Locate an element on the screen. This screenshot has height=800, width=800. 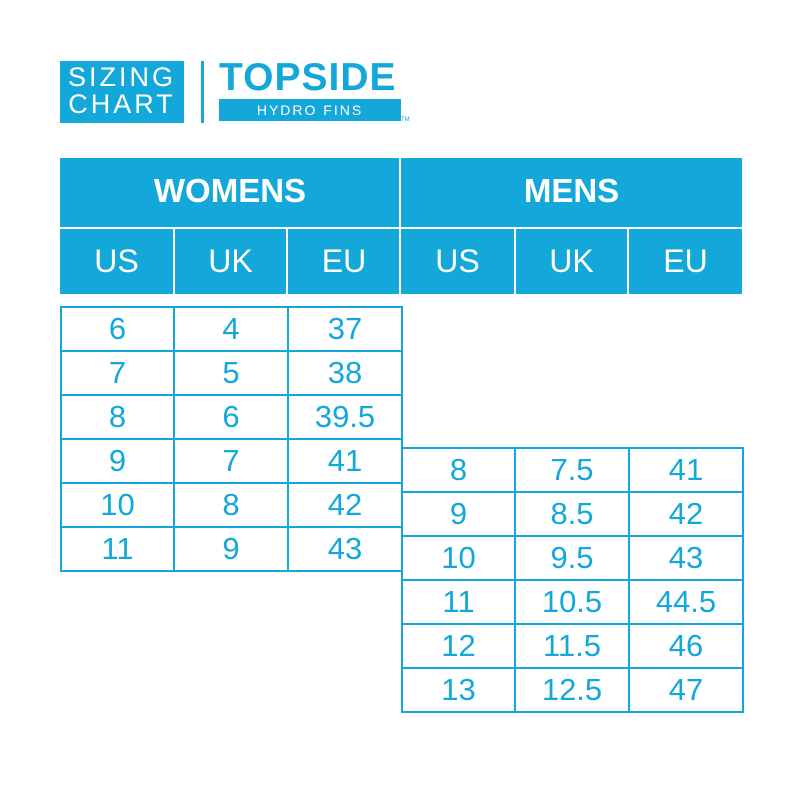
mens-col-uk: UK is located at coordinates (571, 261).